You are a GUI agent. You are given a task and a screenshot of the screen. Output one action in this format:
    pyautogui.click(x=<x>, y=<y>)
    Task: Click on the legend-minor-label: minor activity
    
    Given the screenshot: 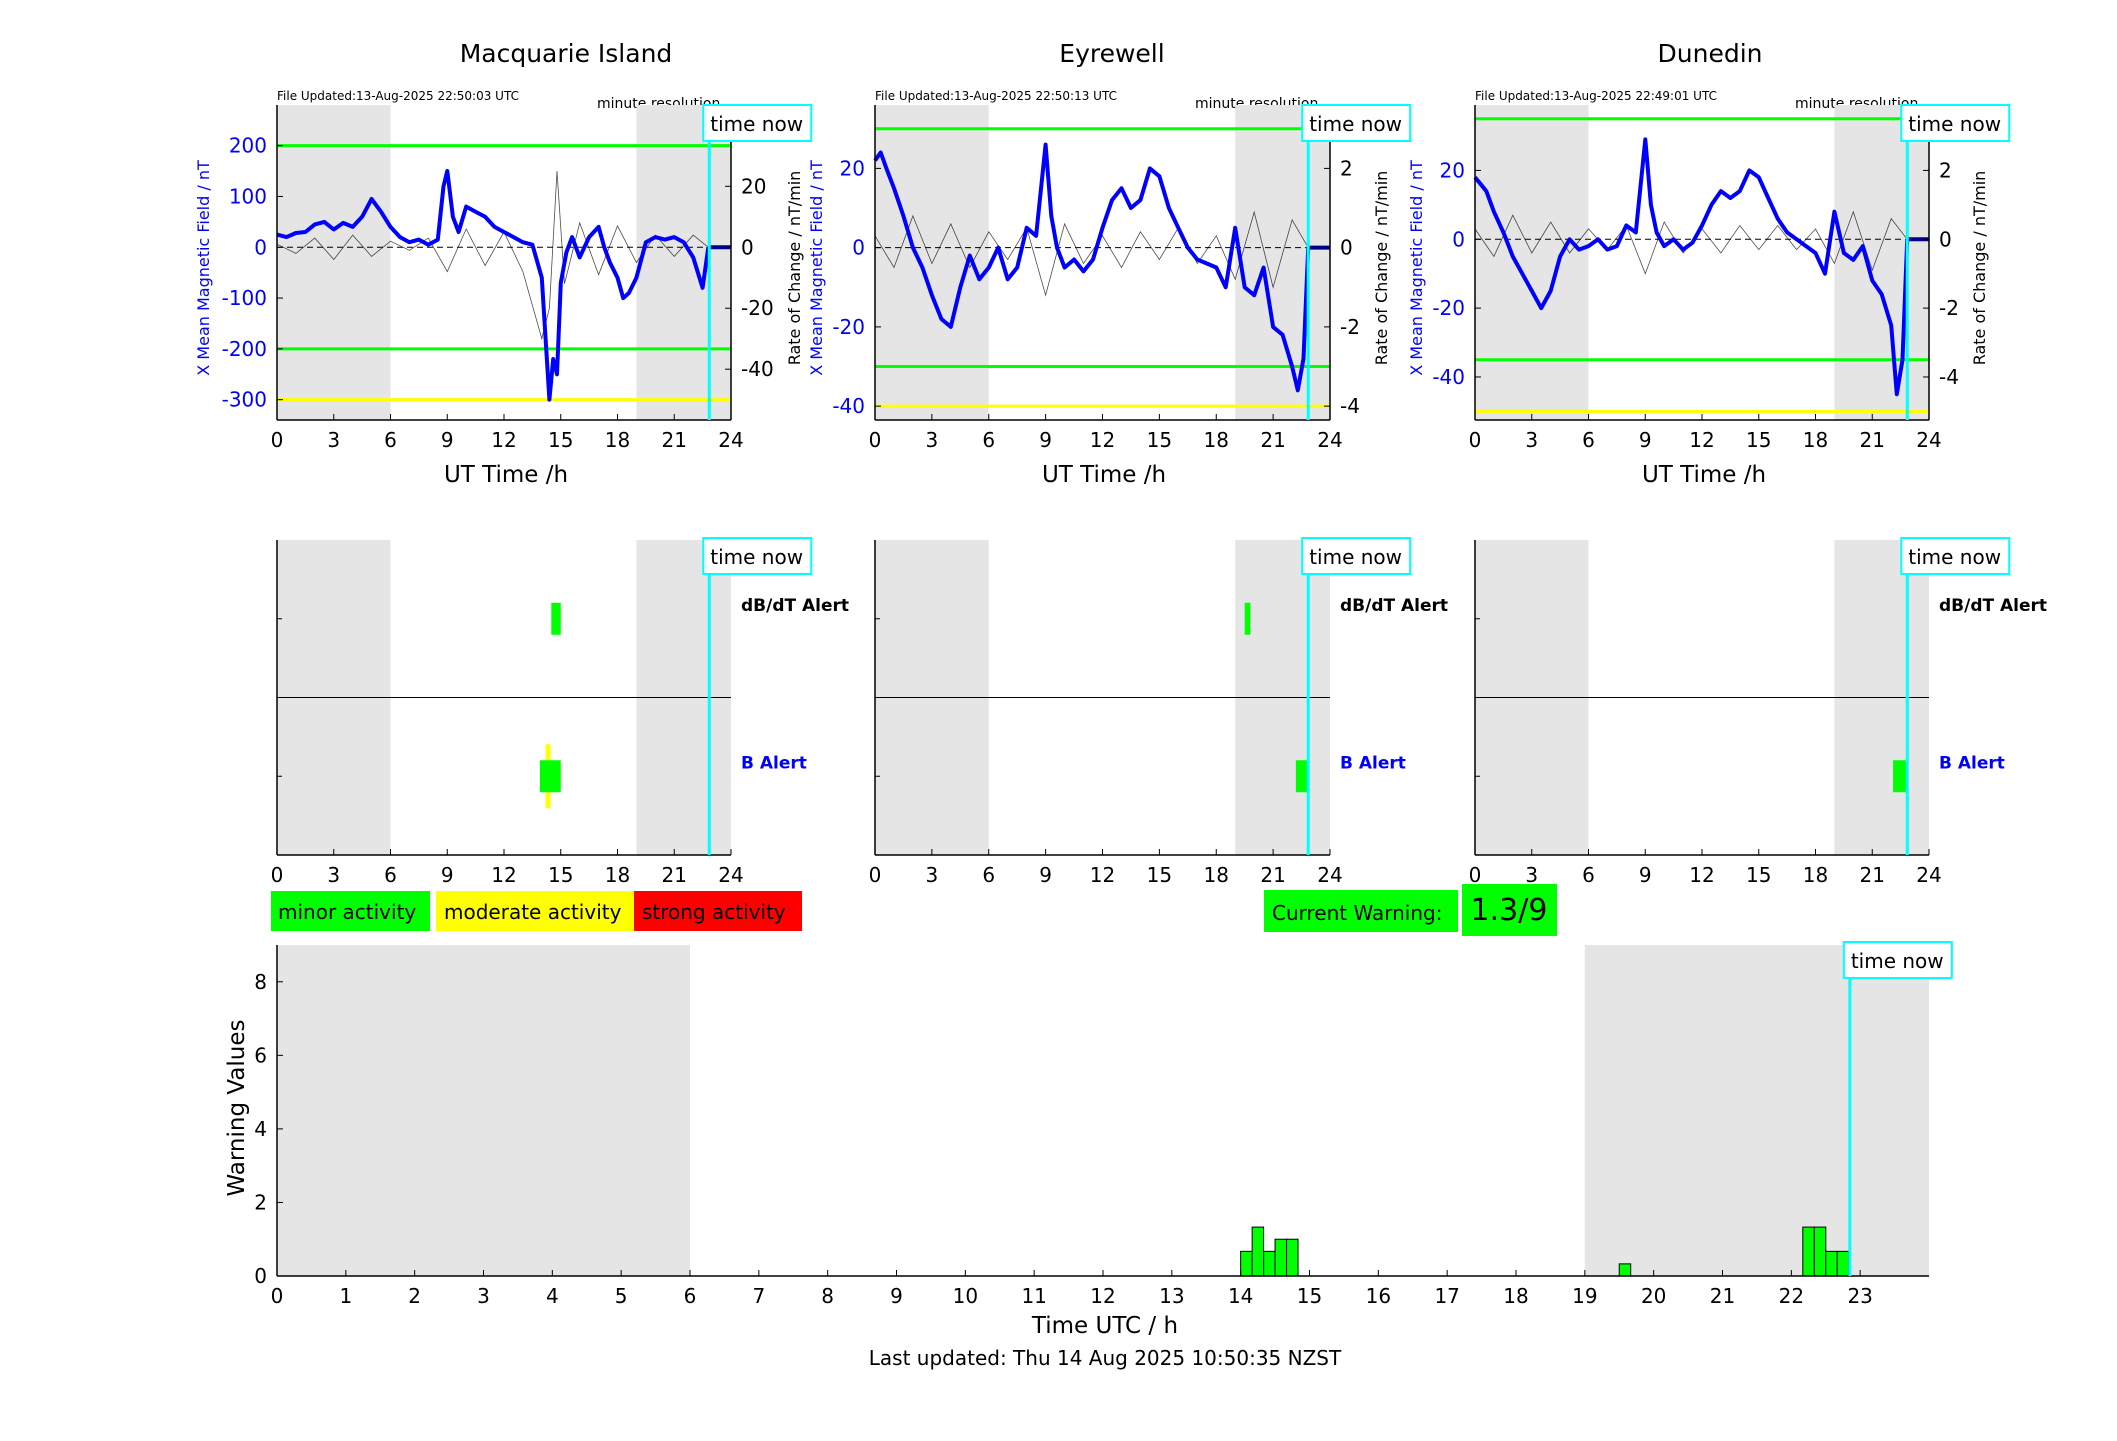 What is the action you would take?
    pyautogui.click(x=347, y=912)
    